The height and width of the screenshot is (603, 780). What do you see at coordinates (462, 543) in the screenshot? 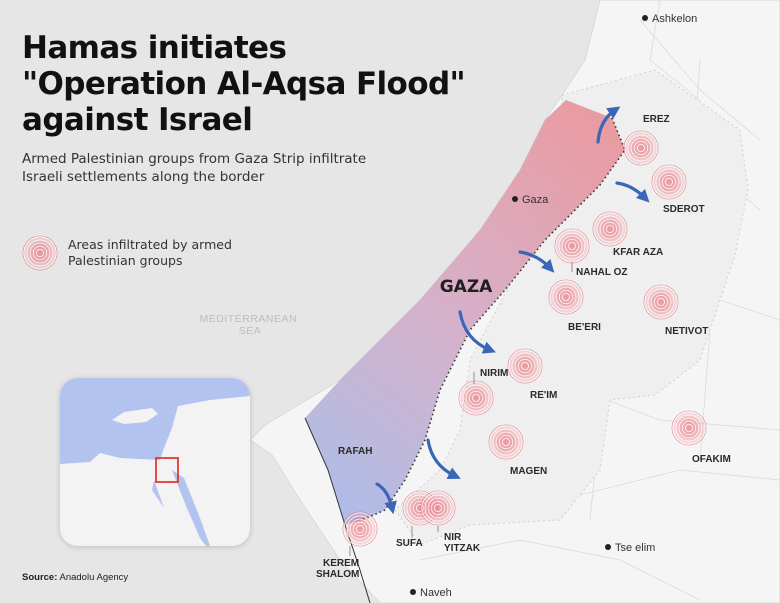
I see `label-nir-yitzak: NIR YITZAK` at bounding box center [462, 543].